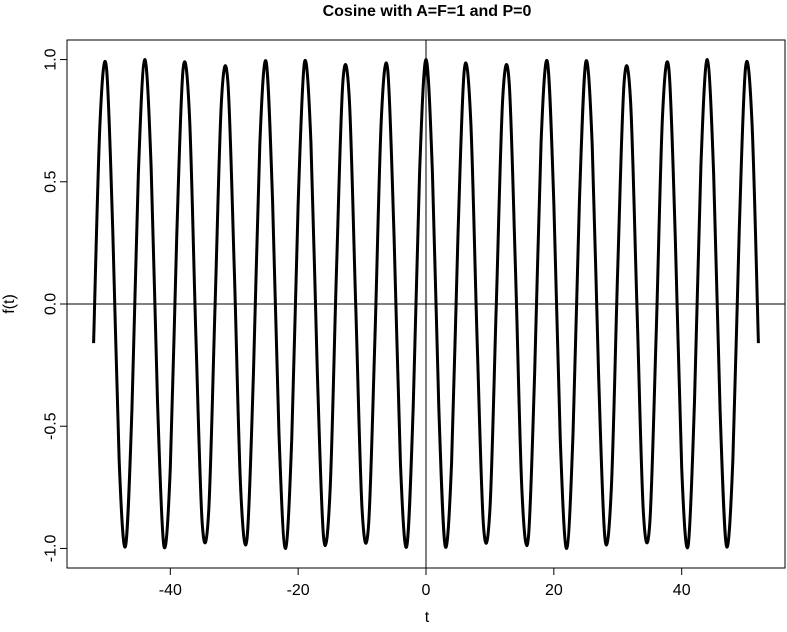  I want to click on y-axis-label: f(t), so click(9, 304).